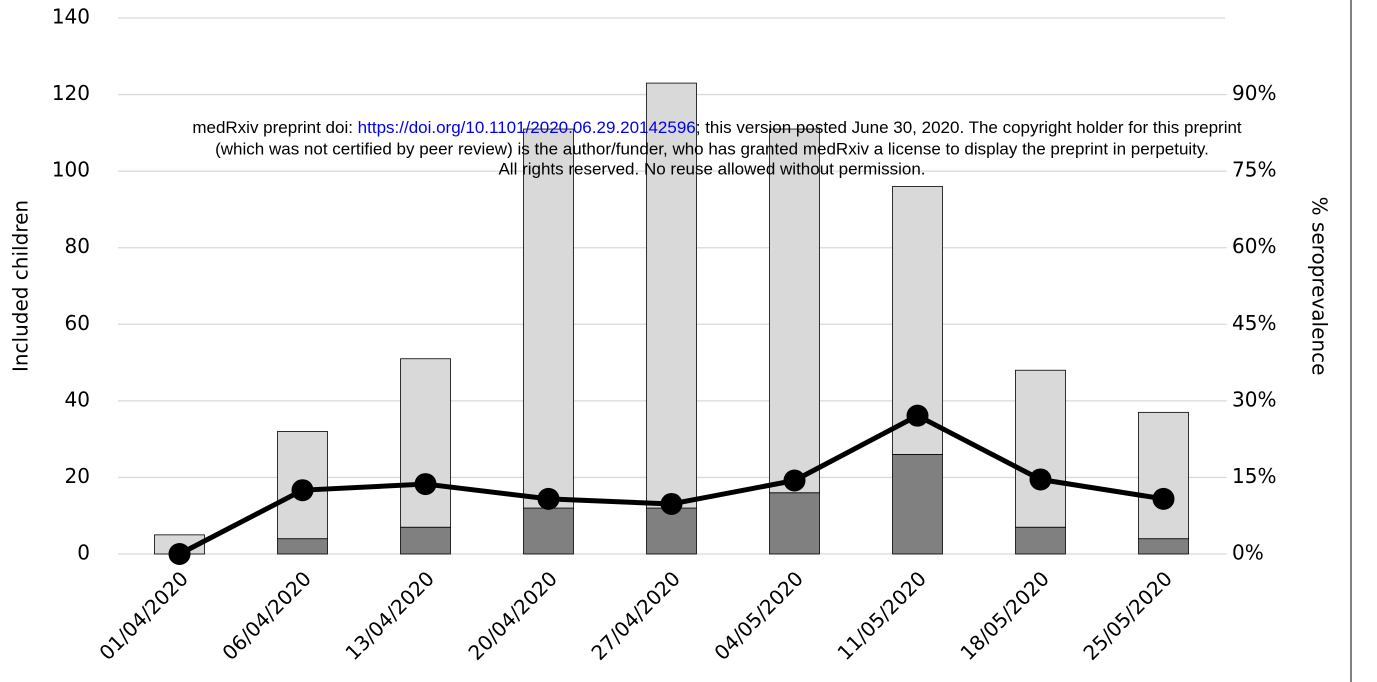 The image size is (1377, 682). What do you see at coordinates (635, 615) in the screenshot?
I see `x-tick-label: 27/04/2020` at bounding box center [635, 615].